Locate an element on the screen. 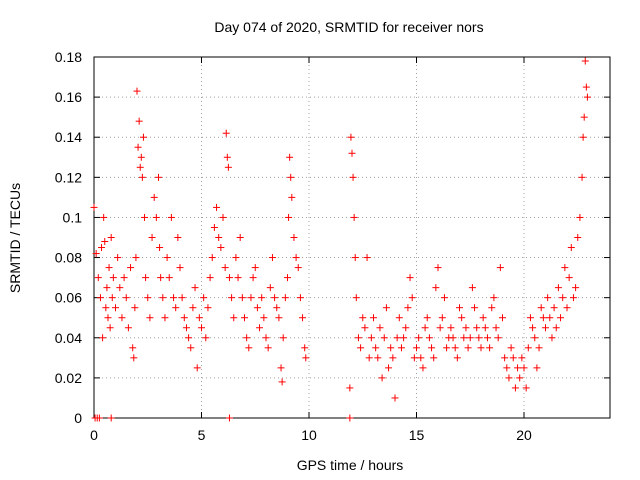 This screenshot has height=480, width=640. y-tick-label: 0.12 is located at coordinates (68, 177).